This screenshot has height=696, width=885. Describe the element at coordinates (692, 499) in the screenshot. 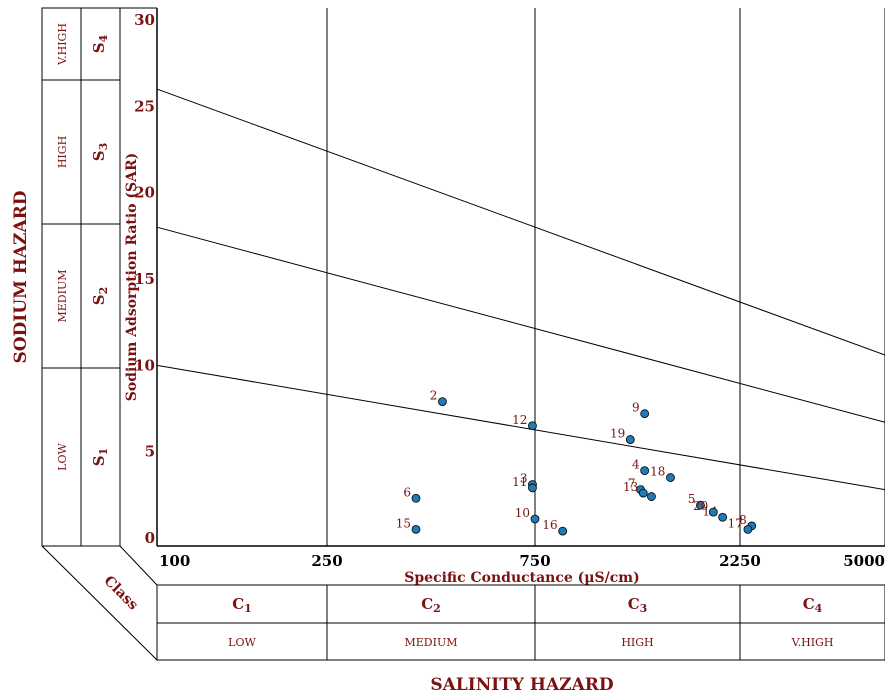

I see `data-point-label: 5` at that location.